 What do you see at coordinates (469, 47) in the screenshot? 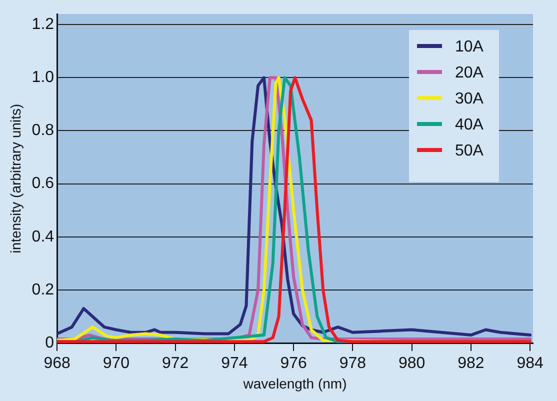
I see `legend-label: 10A` at bounding box center [469, 47].